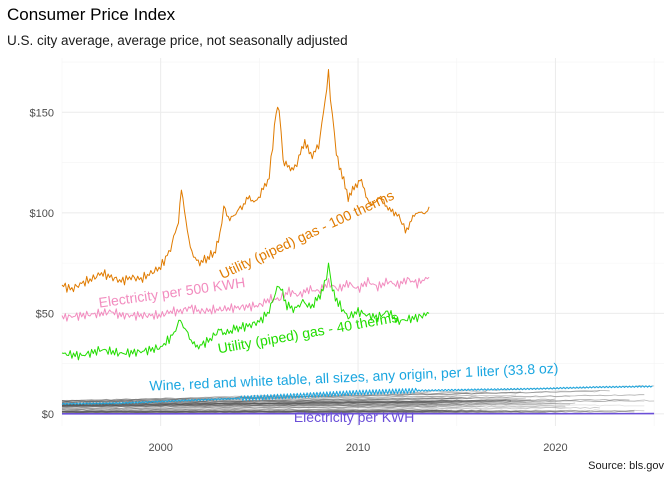  What do you see at coordinates (45, 314) in the screenshot?
I see `y-tick-label: $50` at bounding box center [45, 314].